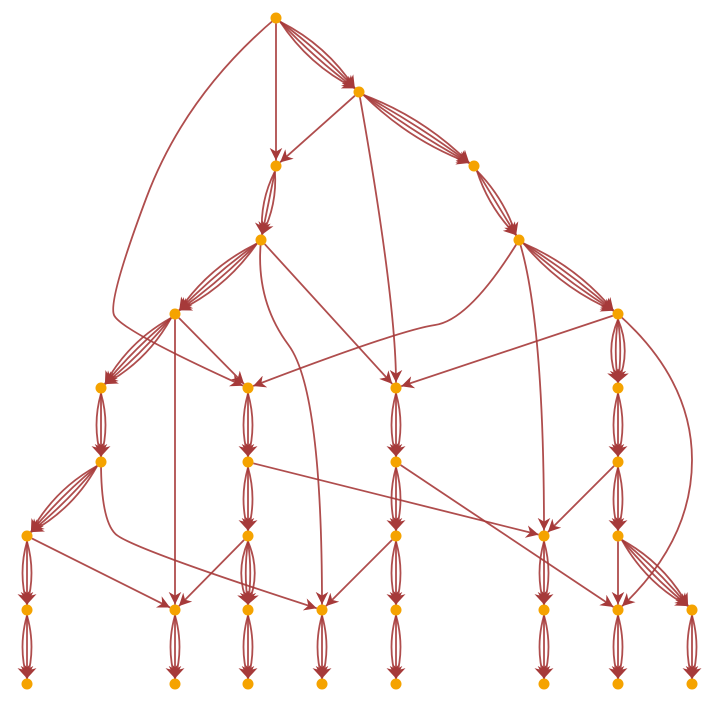 The image size is (720, 704). Describe the element at coordinates (248, 610) in the screenshot. I see `node-X` at that location.